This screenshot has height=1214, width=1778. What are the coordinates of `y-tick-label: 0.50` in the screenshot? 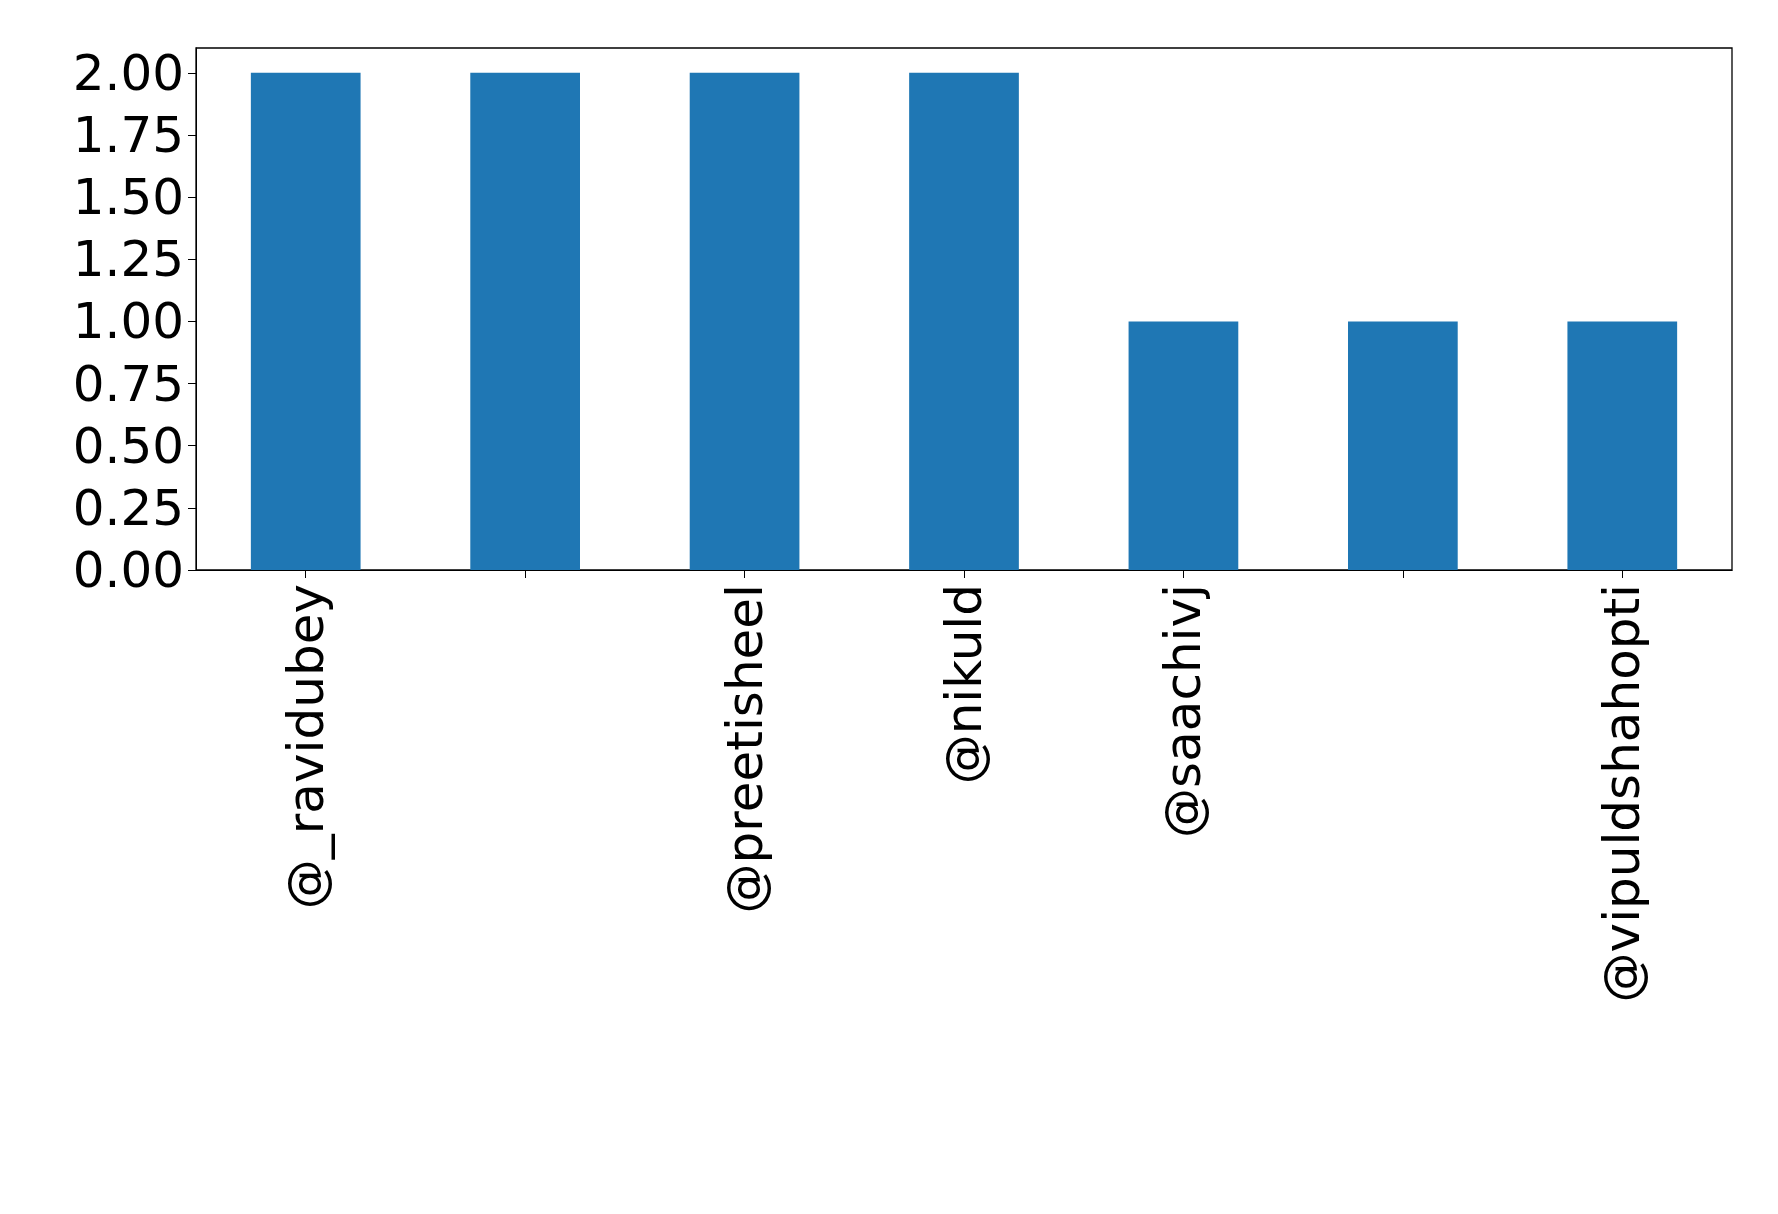 It's located at (128, 445).